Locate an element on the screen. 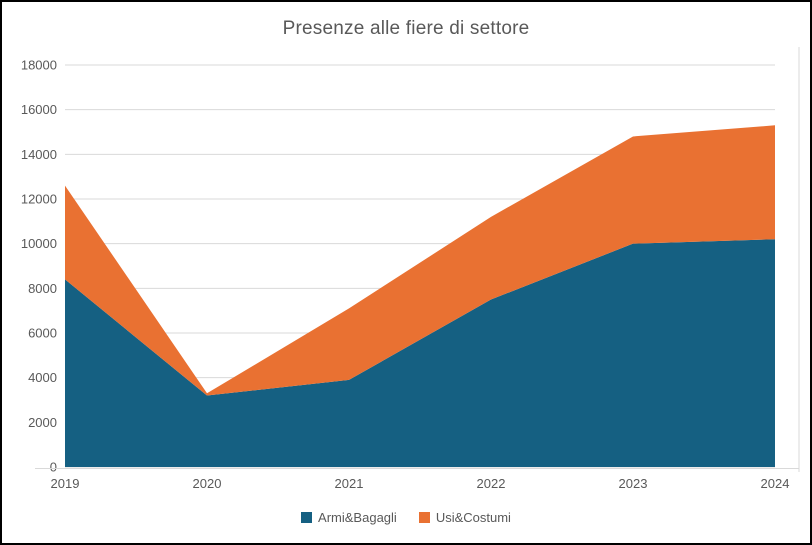 This screenshot has width=812, height=545. legend-swatch-usi-costumi is located at coordinates (424, 517).